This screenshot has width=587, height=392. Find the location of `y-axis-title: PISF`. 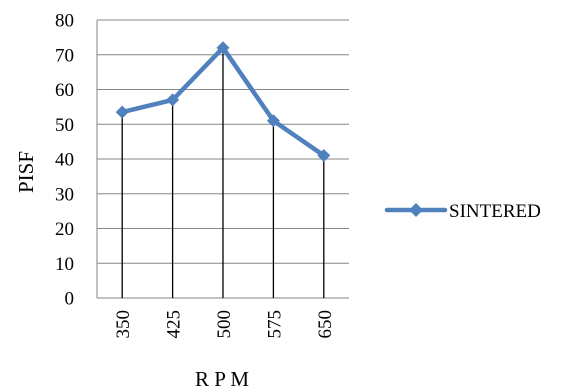

y-axis-title: PISF is located at coordinates (26, 172).